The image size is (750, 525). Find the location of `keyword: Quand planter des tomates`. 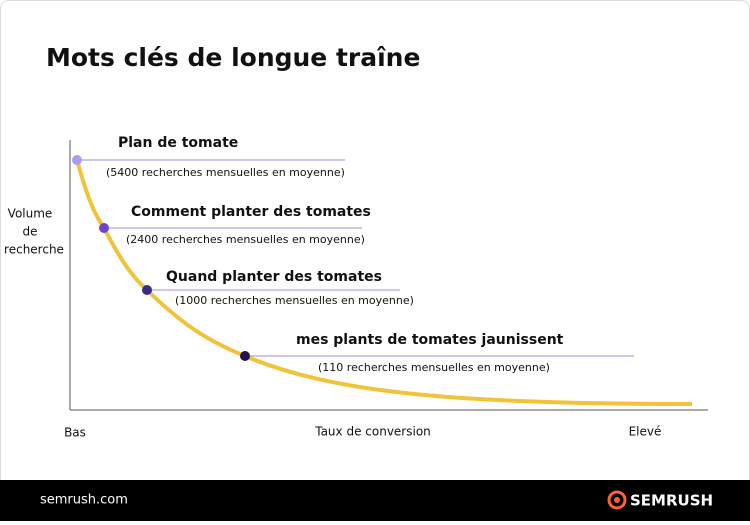

keyword: Quand planter des tomates is located at coordinates (274, 277).